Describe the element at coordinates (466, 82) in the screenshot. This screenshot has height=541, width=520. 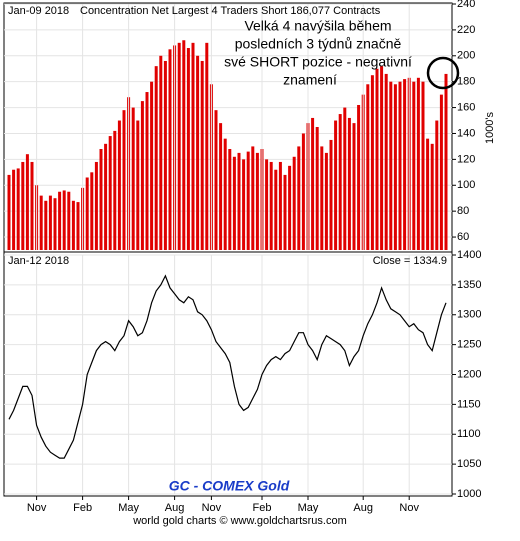
I see `y-tick-label: 180` at that location.